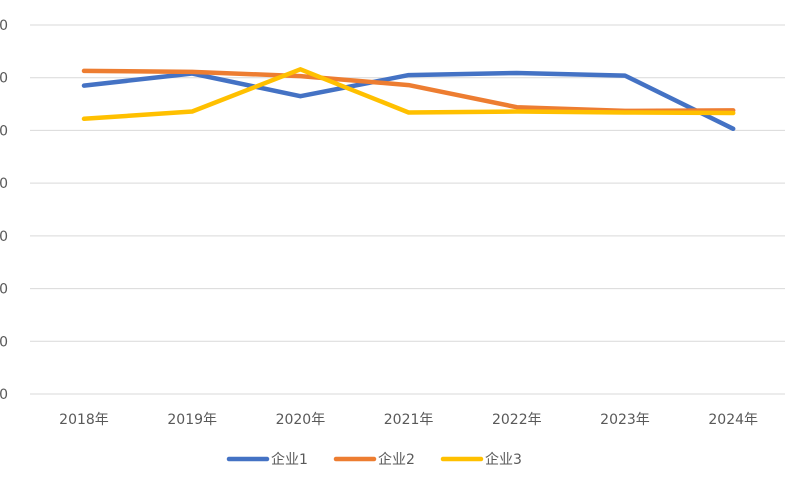 Image resolution: width=795 pixels, height=477 pixels. I want to click on legend-item: 企业3, so click(481, 459).